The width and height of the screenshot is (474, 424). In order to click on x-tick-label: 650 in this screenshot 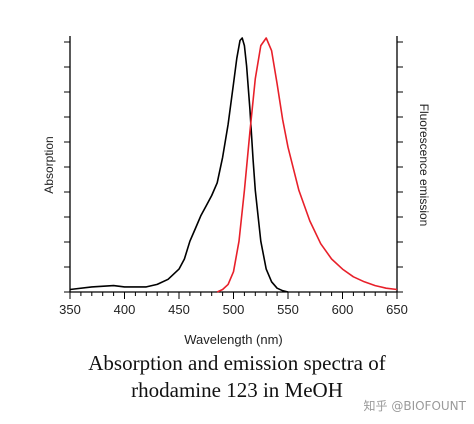, I will do `click(397, 309)`.